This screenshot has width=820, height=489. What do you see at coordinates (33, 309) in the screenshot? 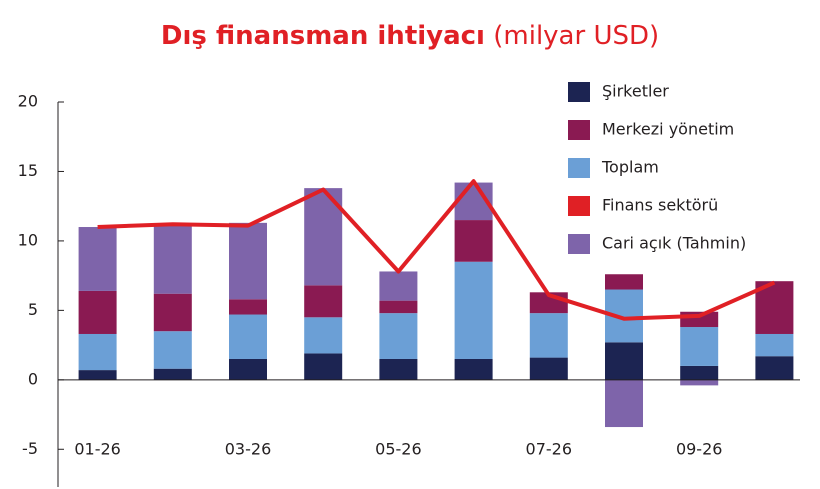
I see `y-tick-label: 5` at bounding box center [33, 309].